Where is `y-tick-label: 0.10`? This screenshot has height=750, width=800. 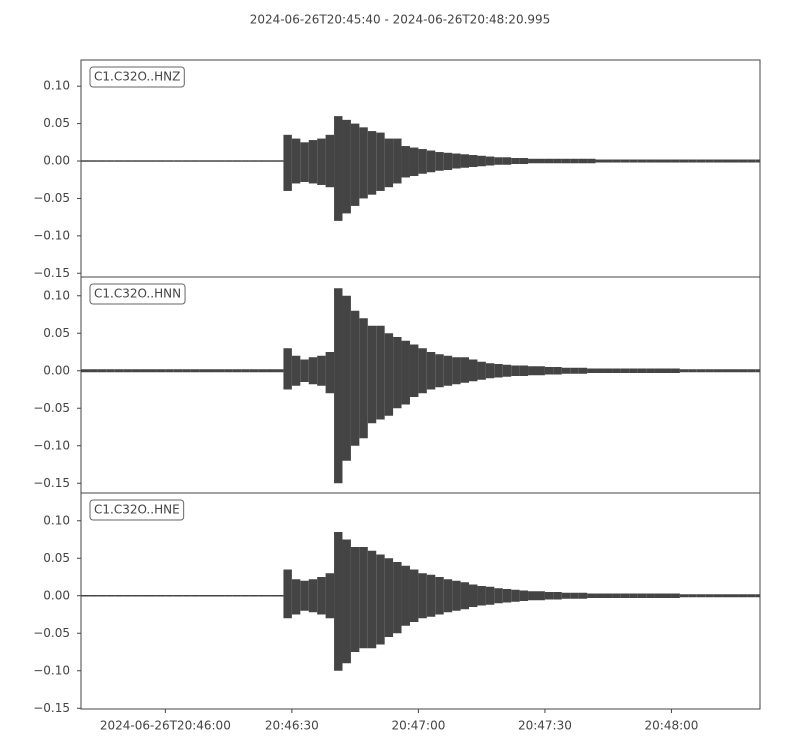
y-tick-label: 0.10 is located at coordinates (56, 520).